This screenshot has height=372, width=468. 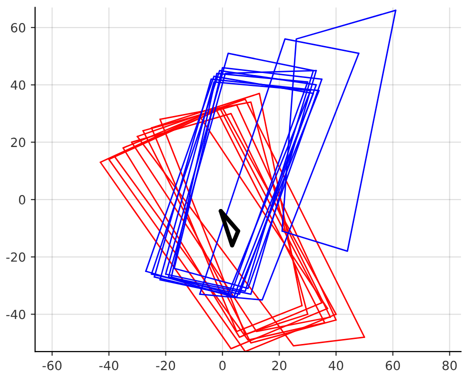 I want to click on x-tick-label: 20, so click(x=279, y=365).